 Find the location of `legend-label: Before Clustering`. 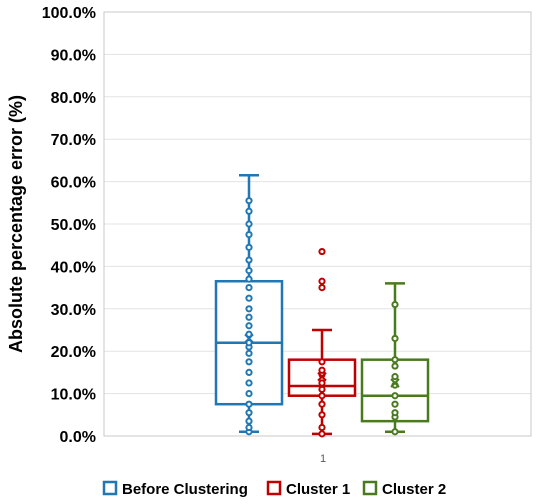

legend-label: Before Clustering is located at coordinates (185, 489).